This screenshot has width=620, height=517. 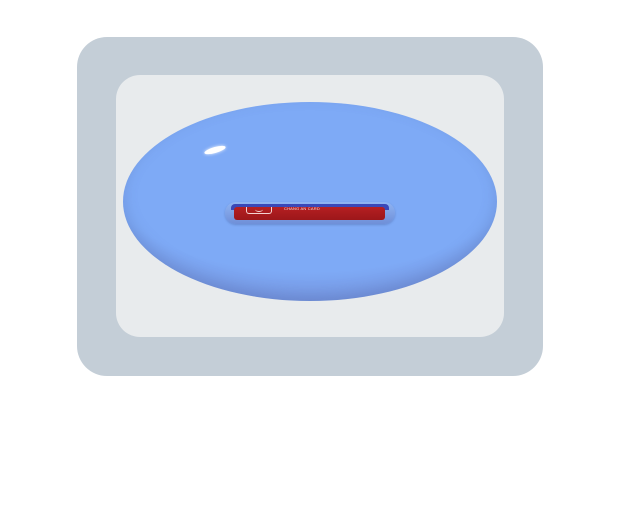 I want to click on highlight-glint, so click(x=215, y=150).